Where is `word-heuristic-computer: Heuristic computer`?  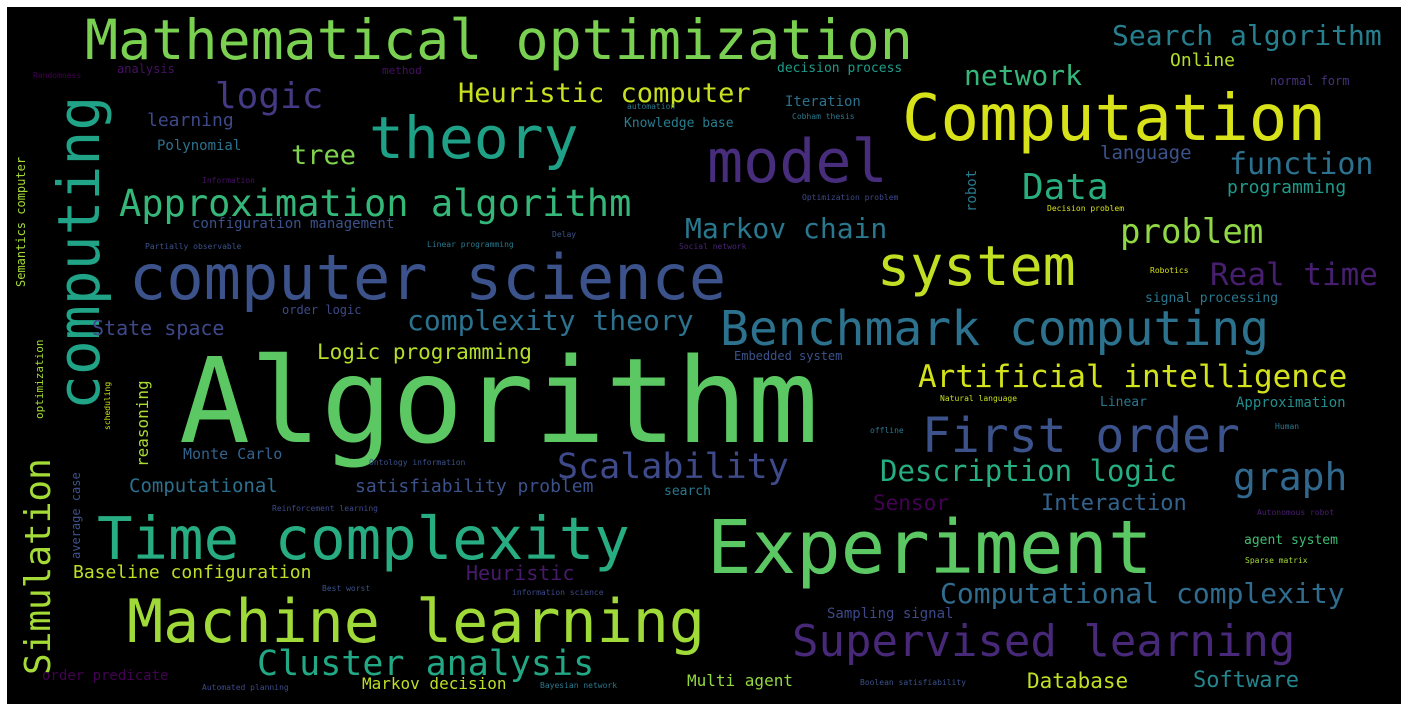
word-heuristic-computer: Heuristic computer is located at coordinates (604, 93).